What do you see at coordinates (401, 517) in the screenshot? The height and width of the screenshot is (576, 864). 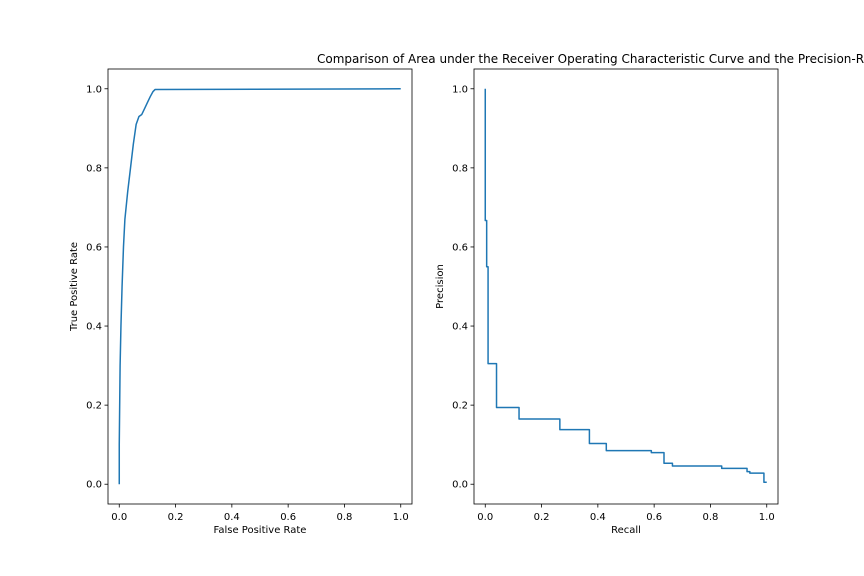 I see `roc-x-tick-label: 1.0` at bounding box center [401, 517].